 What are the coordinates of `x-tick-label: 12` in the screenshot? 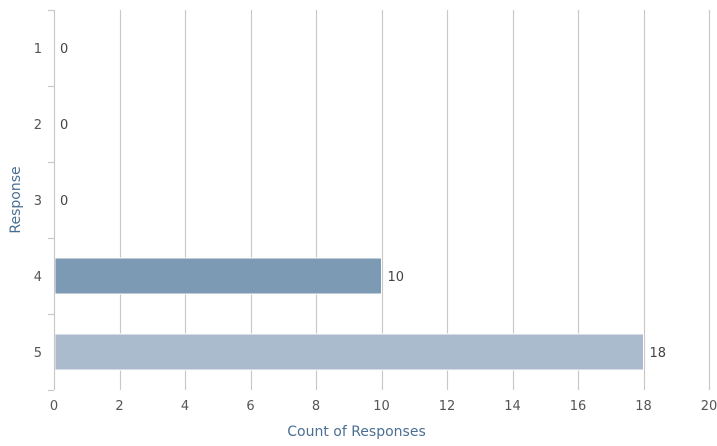 It's located at (447, 406).